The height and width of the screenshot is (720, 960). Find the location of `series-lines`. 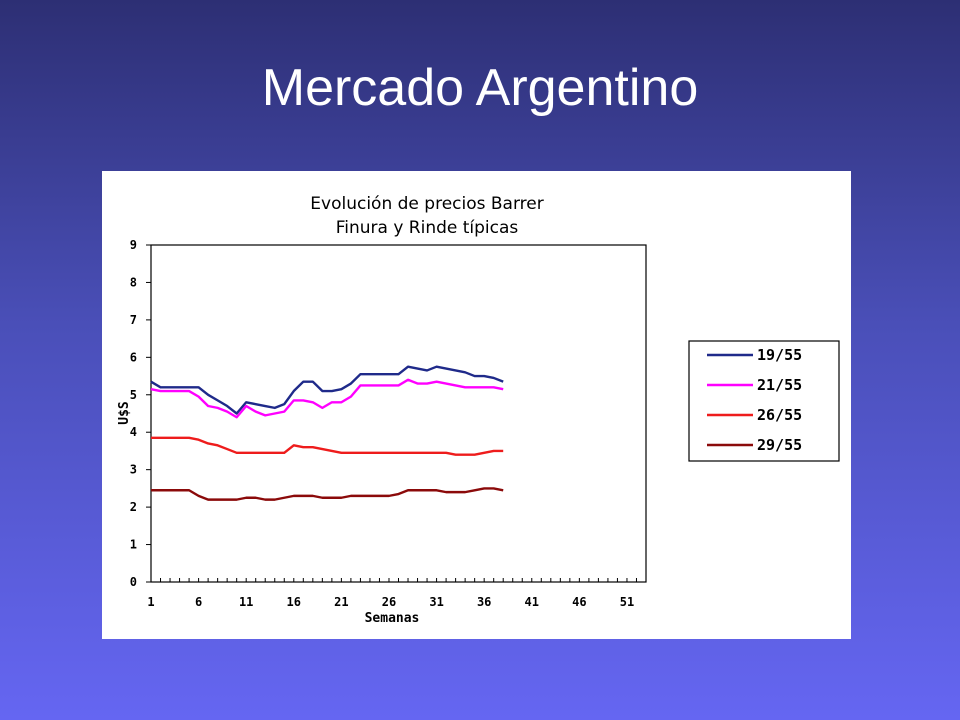

series-lines is located at coordinates (327, 433).